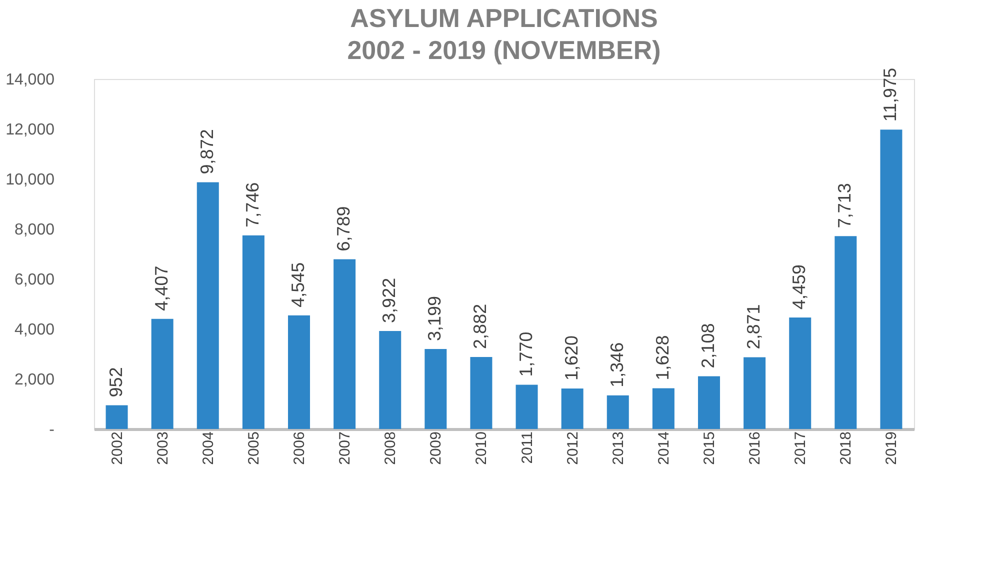 The width and height of the screenshot is (989, 583). What do you see at coordinates (34, 280) in the screenshot?
I see `y-tick-label: 6,000` at bounding box center [34, 280].